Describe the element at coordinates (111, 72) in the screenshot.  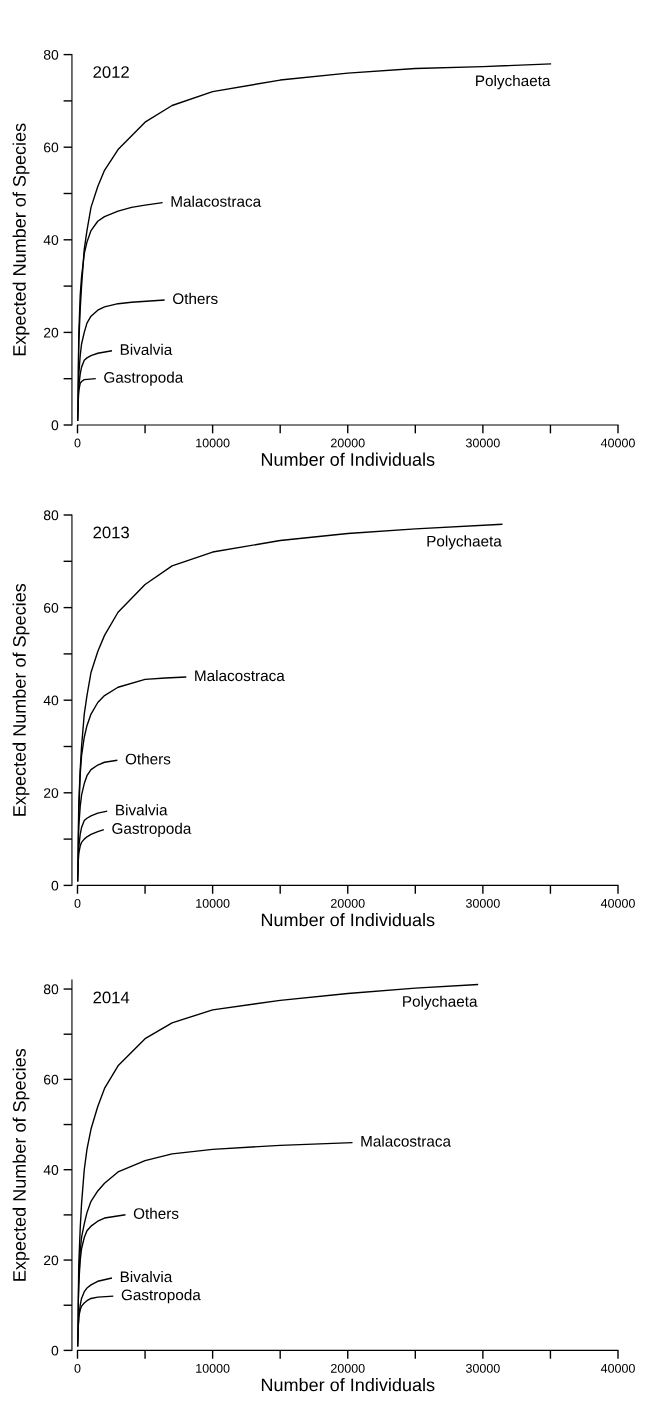
I see `text: 2012` at that location.